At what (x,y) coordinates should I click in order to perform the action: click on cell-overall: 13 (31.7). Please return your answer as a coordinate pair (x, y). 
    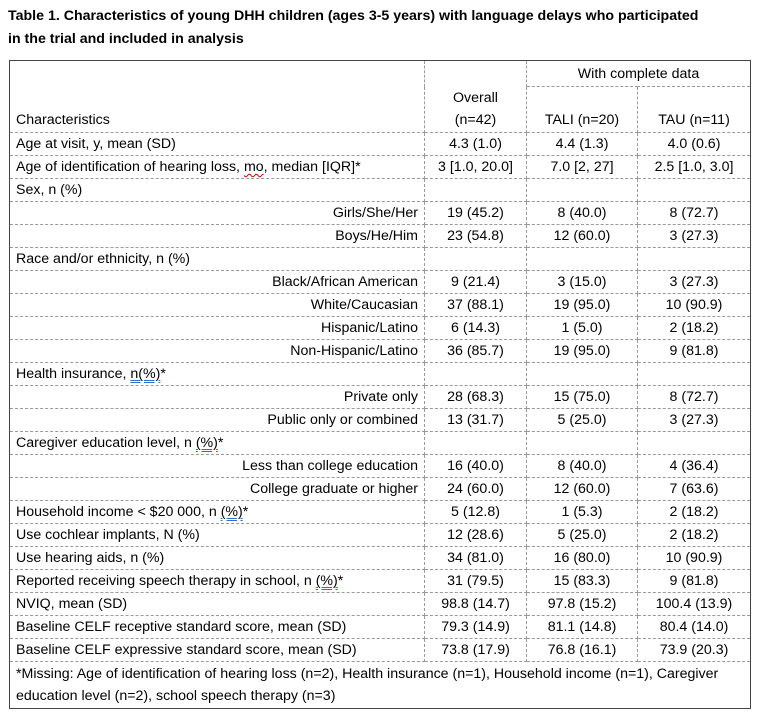
    Looking at the image, I should click on (475, 420).